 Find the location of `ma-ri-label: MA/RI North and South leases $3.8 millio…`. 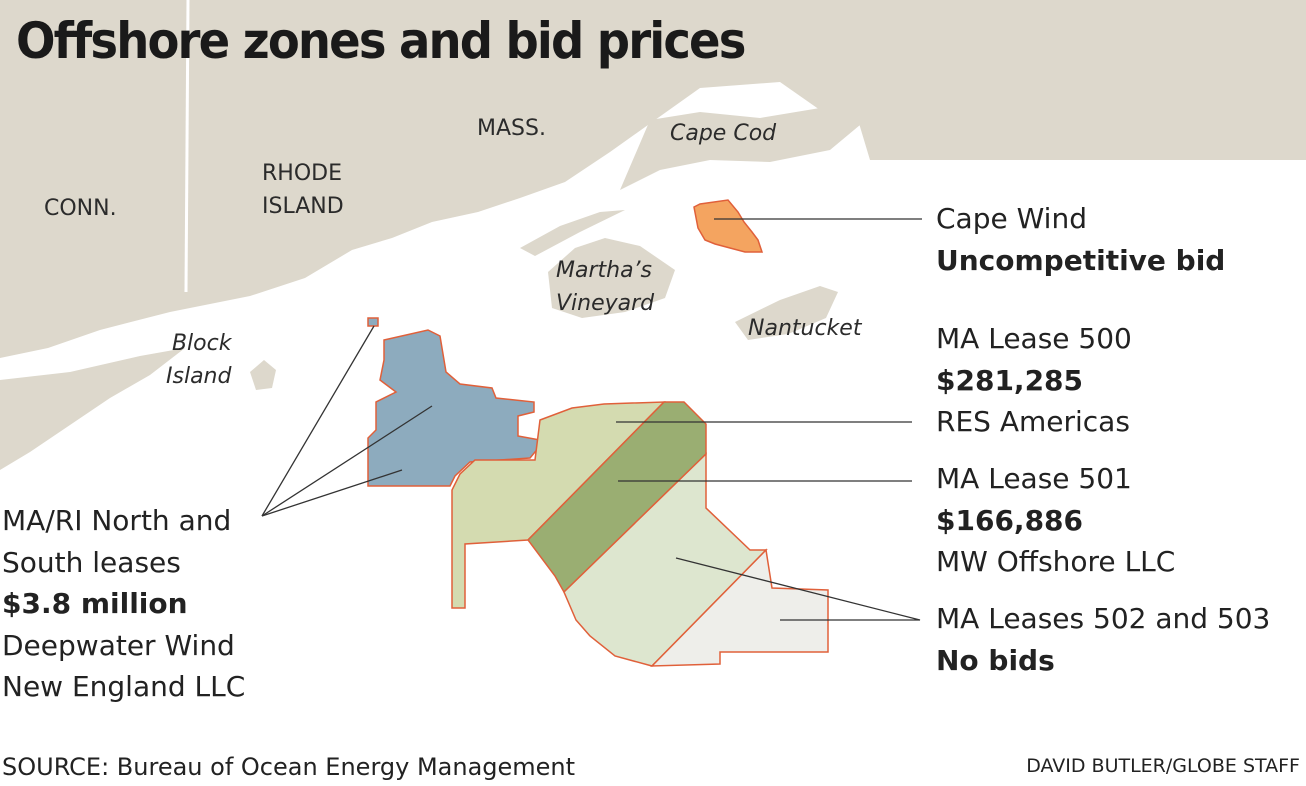

ma-ri-label: MA/RI North and South leases $3.8 millio… is located at coordinates (124, 603).